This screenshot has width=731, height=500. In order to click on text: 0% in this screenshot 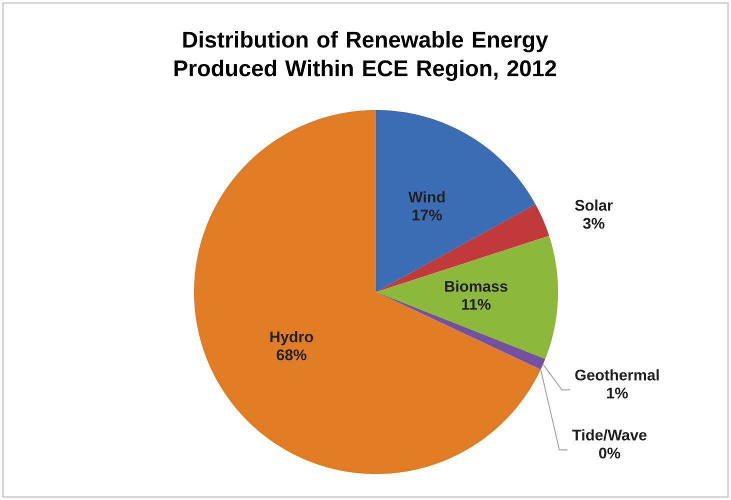, I will do `click(609, 453)`.